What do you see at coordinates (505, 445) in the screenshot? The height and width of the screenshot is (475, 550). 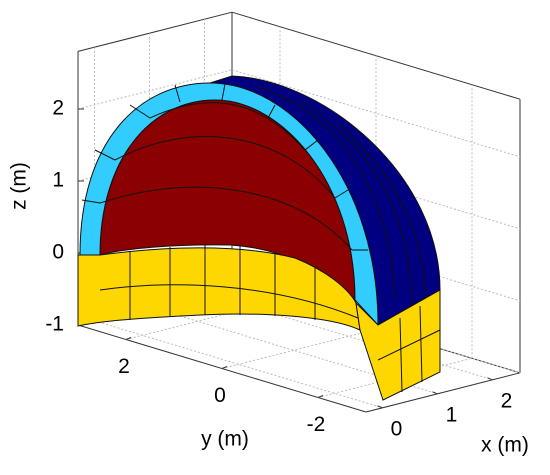 I see `x-axis-label: x (m)` at bounding box center [505, 445].